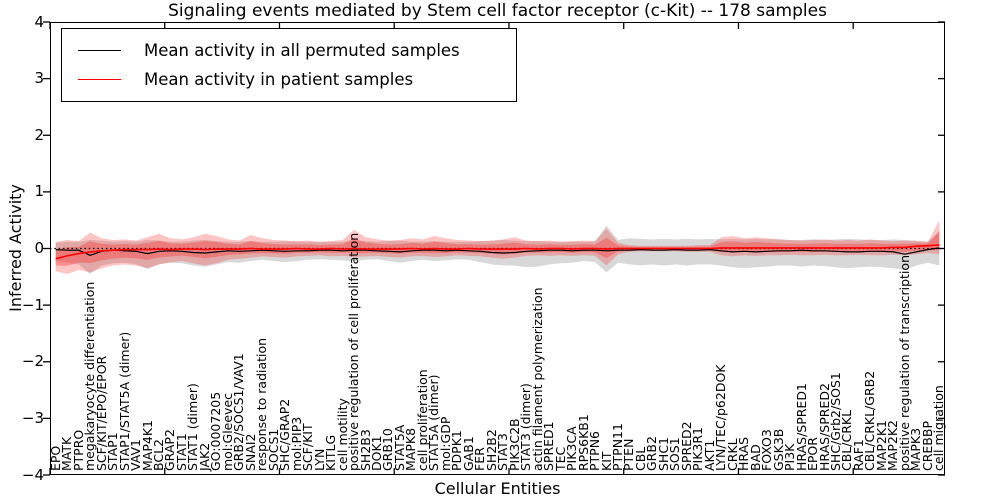 This screenshot has height=500, width=1000. I want to click on y-tick-label: 3, so click(39, 78).